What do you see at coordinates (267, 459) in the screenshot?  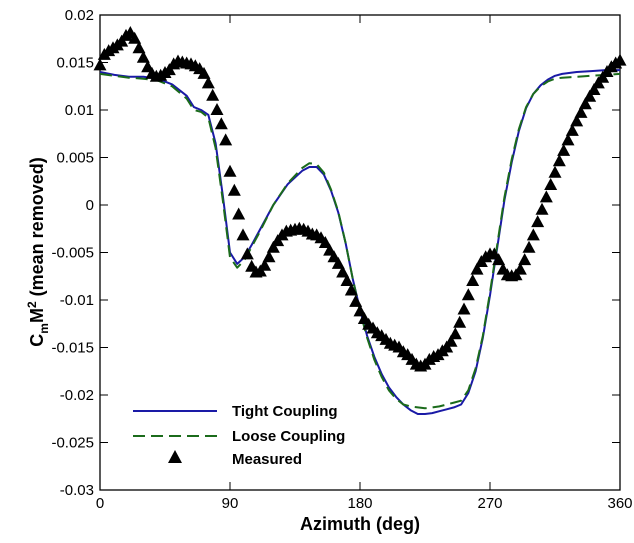 I see `legend-label-measured: Measured` at bounding box center [267, 459].